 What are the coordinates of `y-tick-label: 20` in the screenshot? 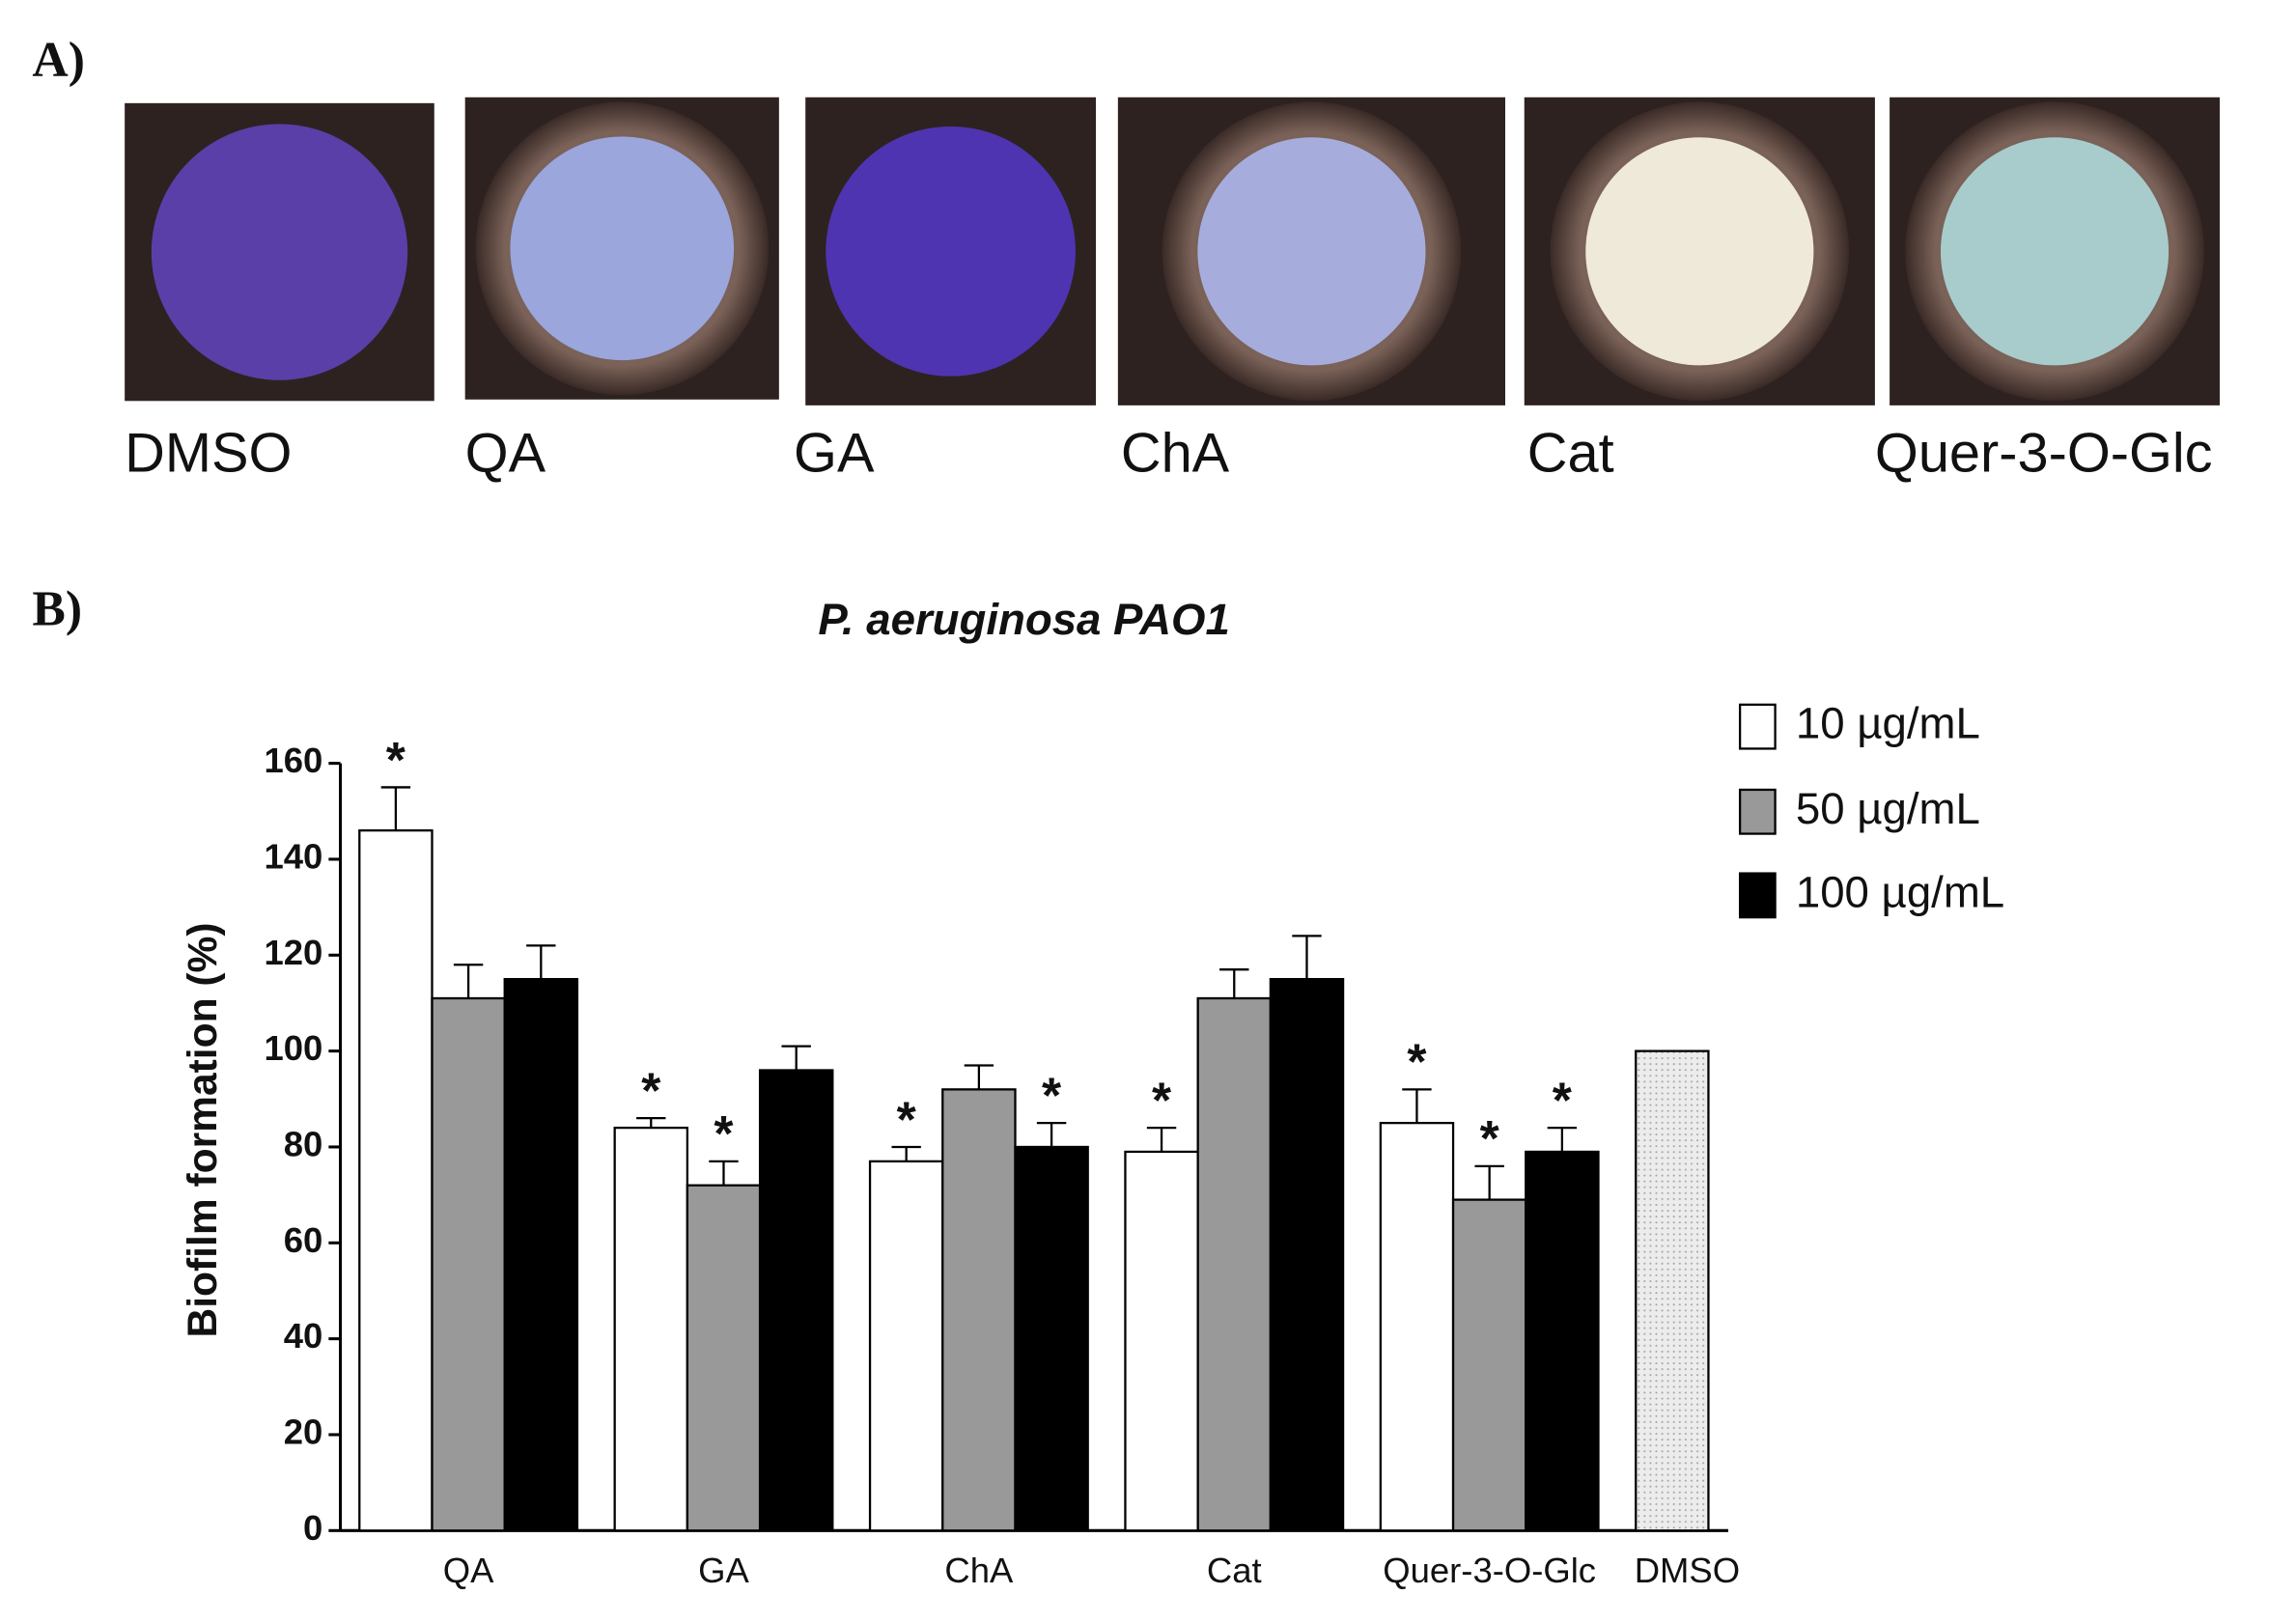 It's located at (303, 1432).